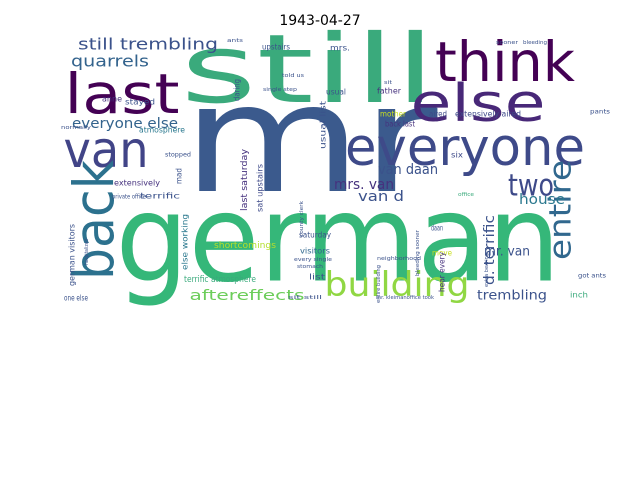 This screenshot has width=640, height=480. What do you see at coordinates (110, 61) in the screenshot?
I see `word: quarrels` at bounding box center [110, 61].